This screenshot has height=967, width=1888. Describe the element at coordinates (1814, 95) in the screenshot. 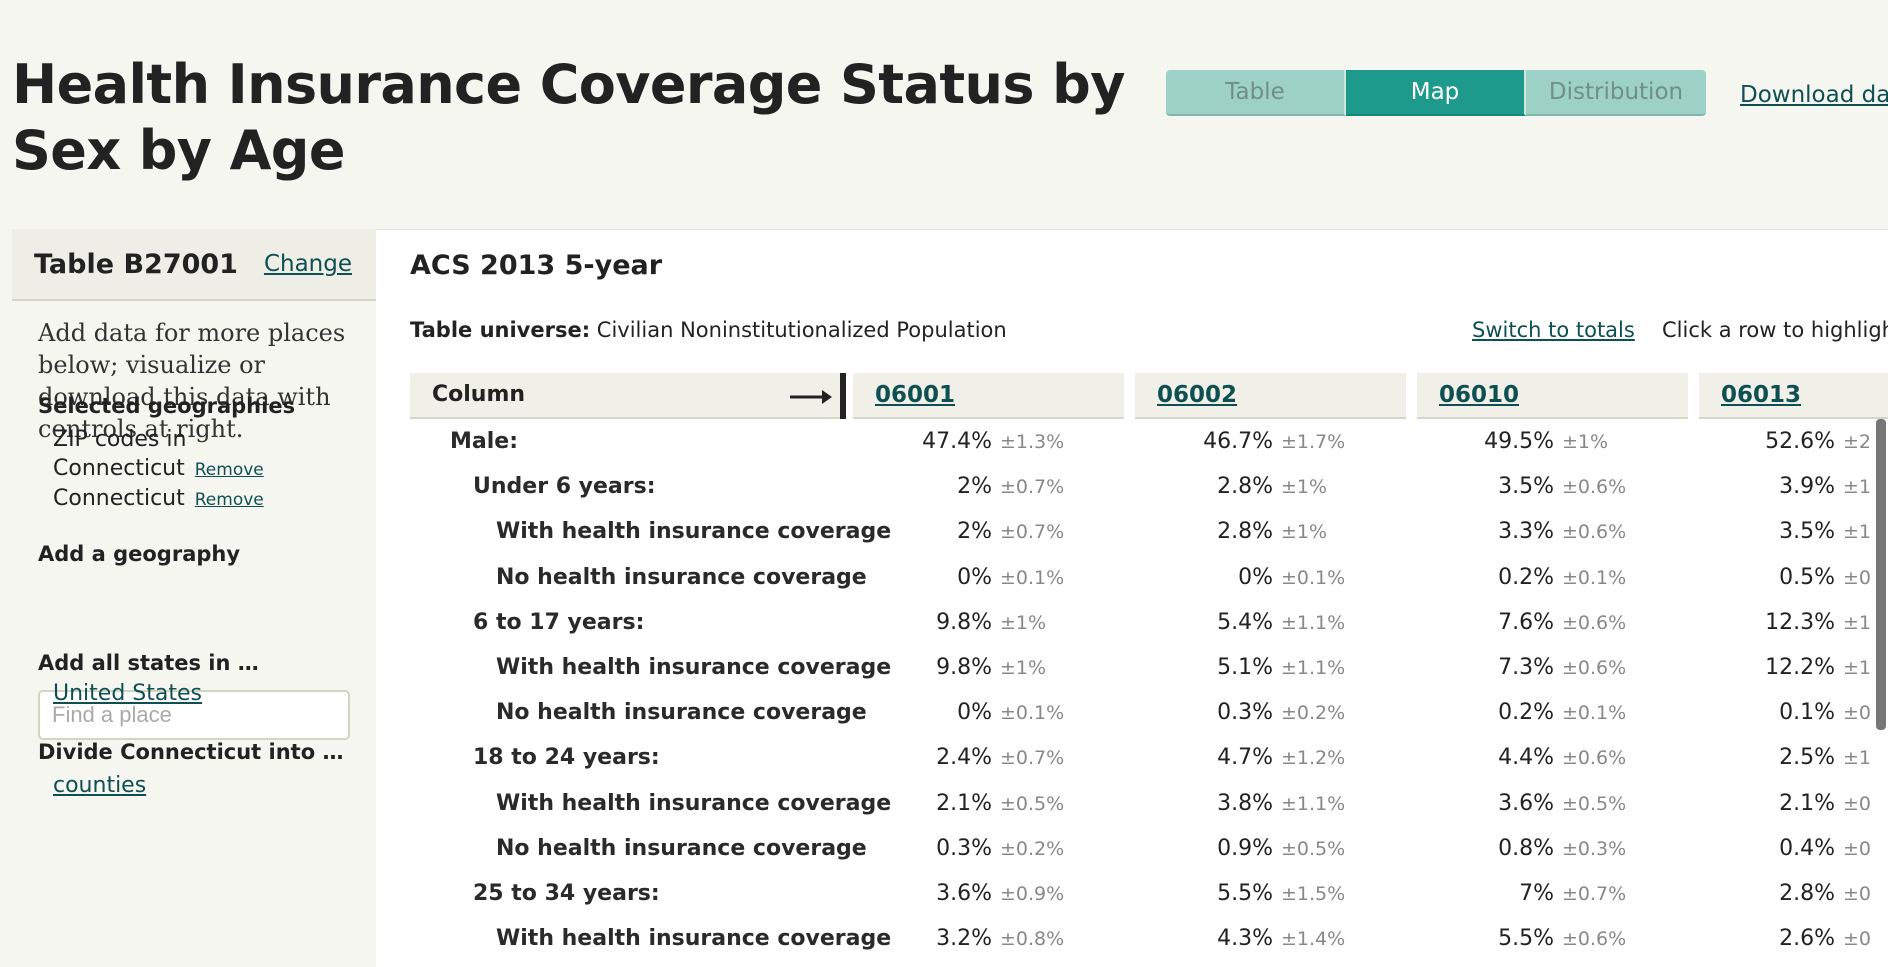

I see `download-data-link: Download data` at that location.